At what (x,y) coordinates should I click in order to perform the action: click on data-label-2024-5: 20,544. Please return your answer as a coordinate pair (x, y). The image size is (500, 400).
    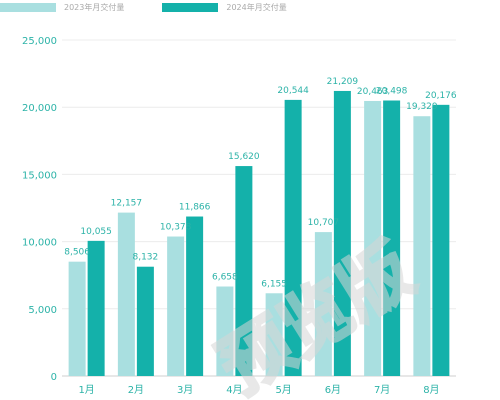
    Looking at the image, I should click on (293, 91).